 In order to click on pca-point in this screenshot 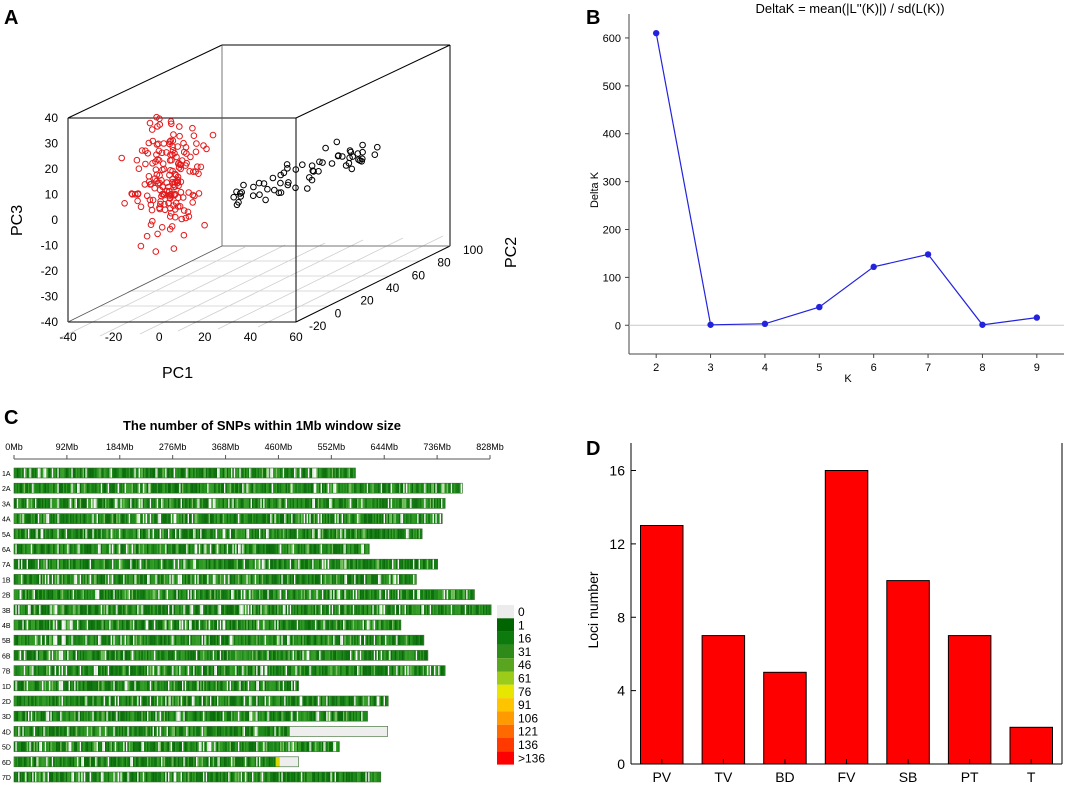, I will do `click(213, 135)`.